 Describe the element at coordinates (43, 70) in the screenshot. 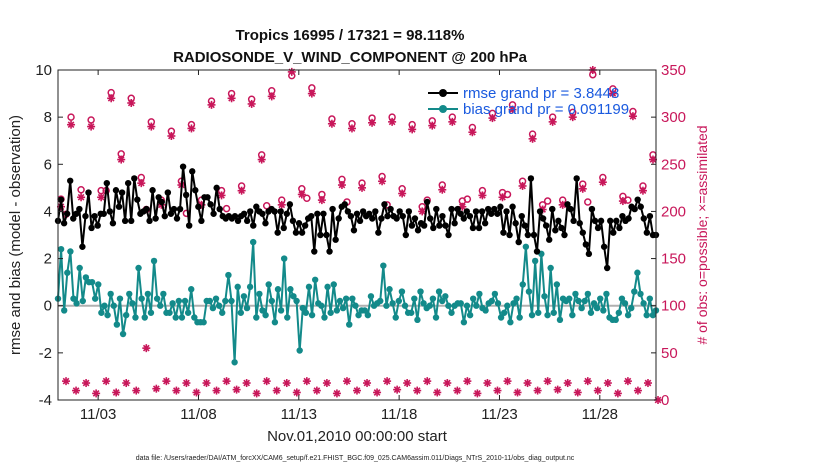

I see `left-tick-label: 10` at that location.